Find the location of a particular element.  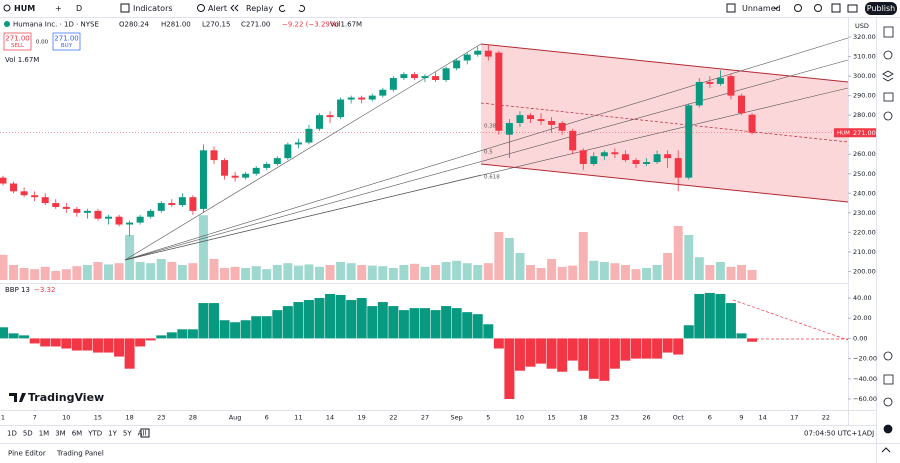

symbol: HUM is located at coordinates (24, 8).